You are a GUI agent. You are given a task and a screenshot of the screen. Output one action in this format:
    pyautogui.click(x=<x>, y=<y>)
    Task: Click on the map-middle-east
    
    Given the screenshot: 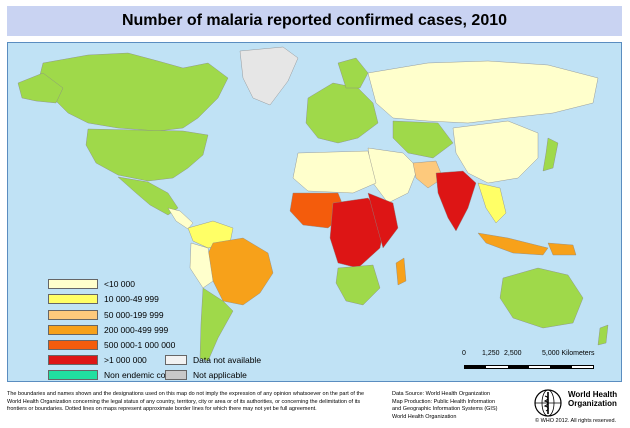 What is the action you would take?
    pyautogui.click(x=393, y=175)
    